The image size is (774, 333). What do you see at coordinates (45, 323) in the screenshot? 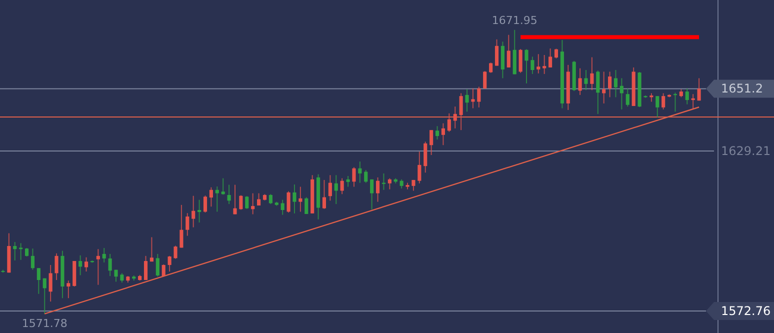
I see `annotation: 1571.78` at bounding box center [45, 323].